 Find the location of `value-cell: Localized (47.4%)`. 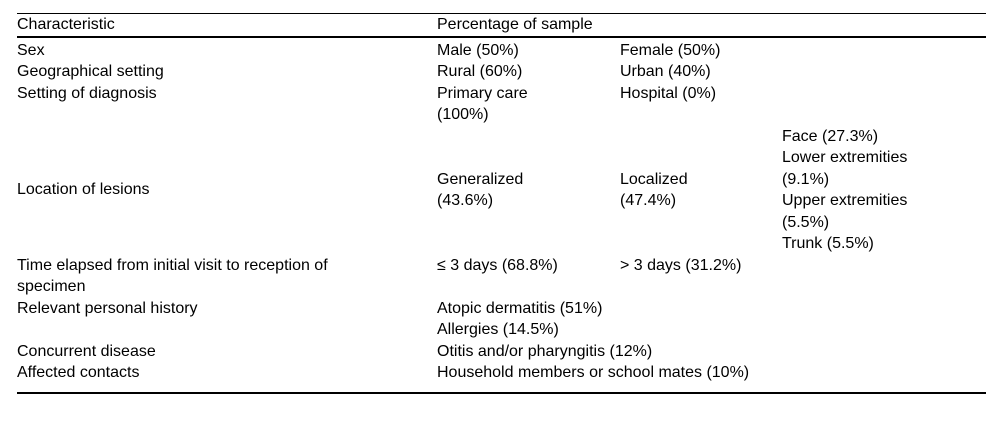

value-cell: Localized (47.4%) is located at coordinates (654, 190).